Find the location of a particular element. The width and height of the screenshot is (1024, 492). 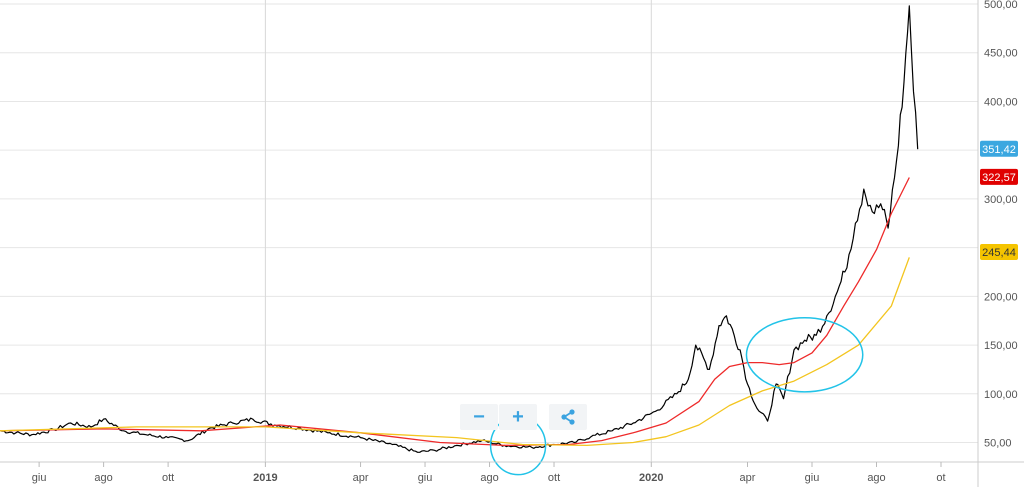

last-value-label-0: 351,42 is located at coordinates (999, 150).